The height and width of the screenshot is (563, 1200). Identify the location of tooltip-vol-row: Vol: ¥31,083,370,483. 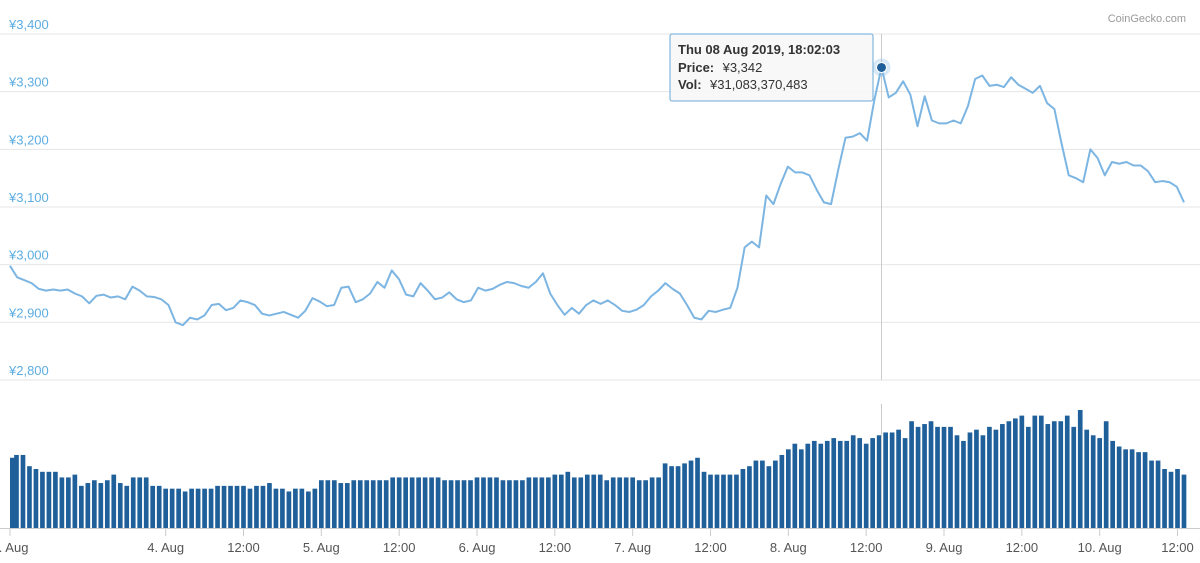
(743, 84).